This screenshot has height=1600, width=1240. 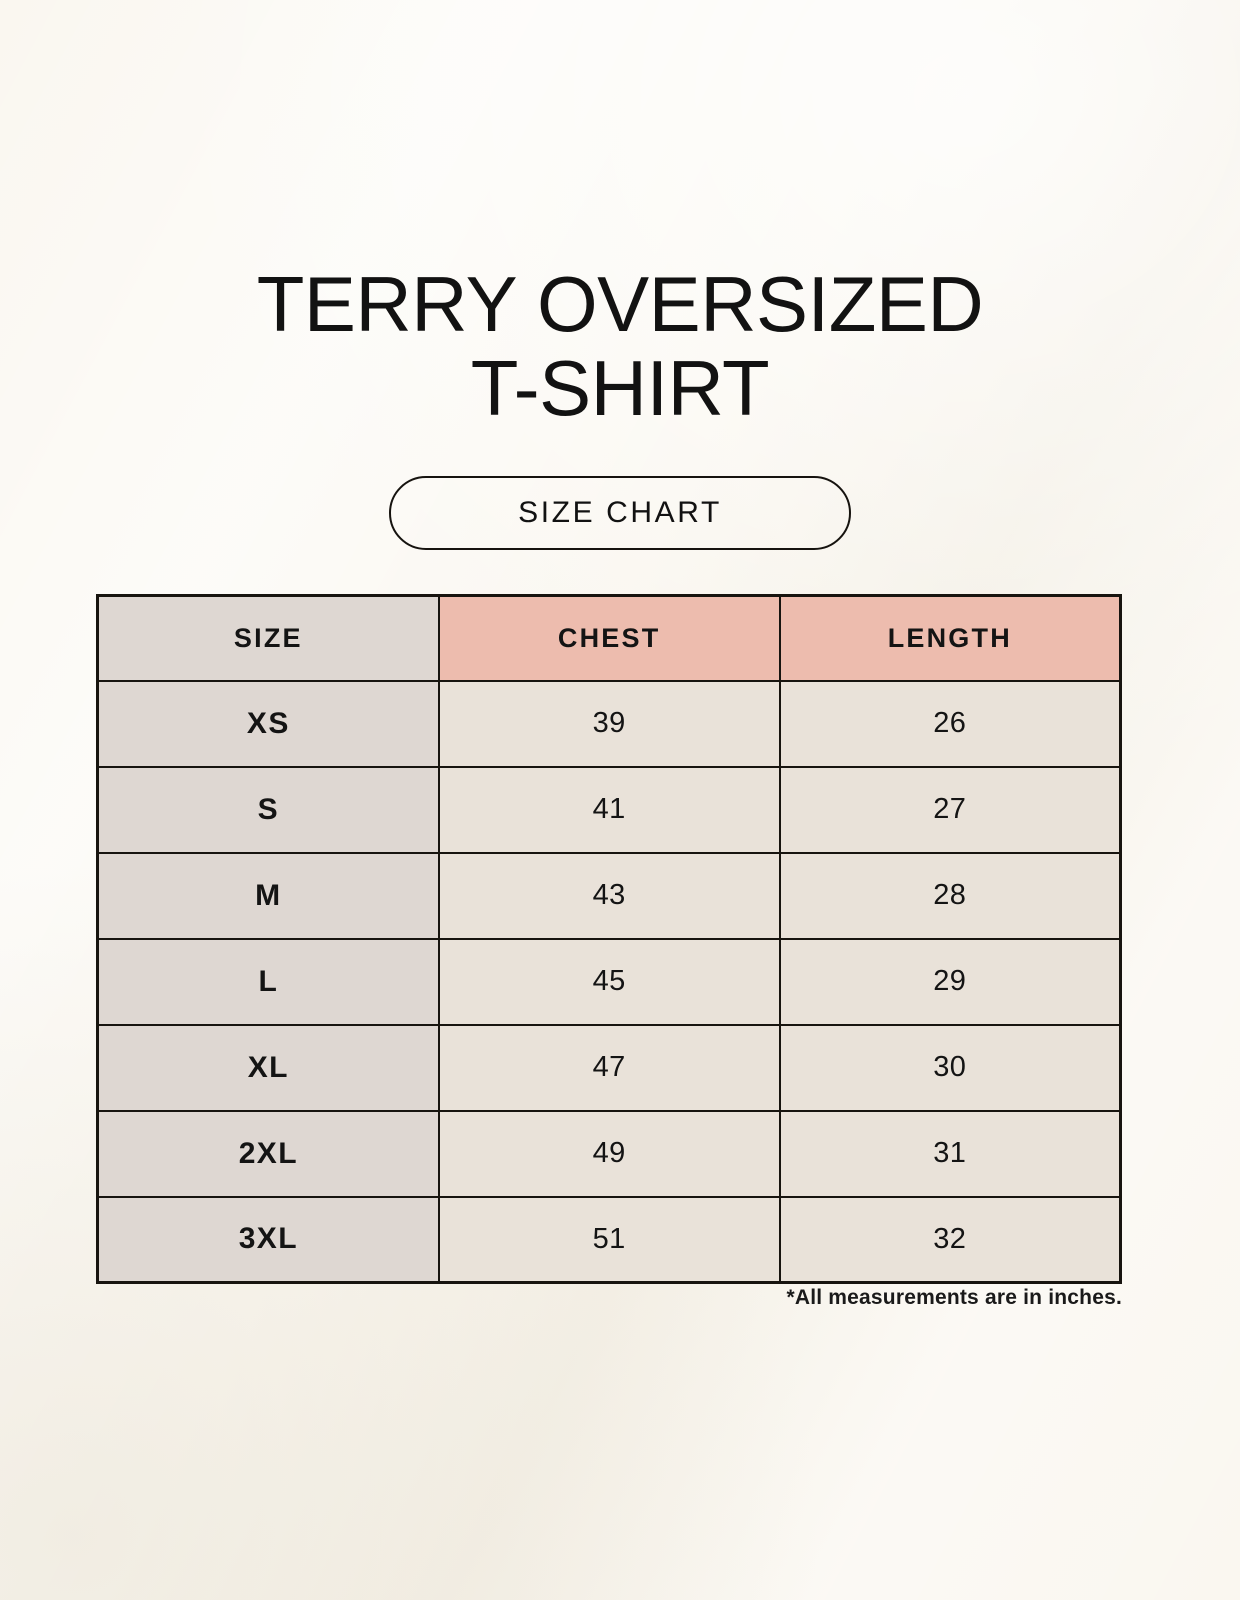 I want to click on table-row: M 43 28, so click(x=609, y=895).